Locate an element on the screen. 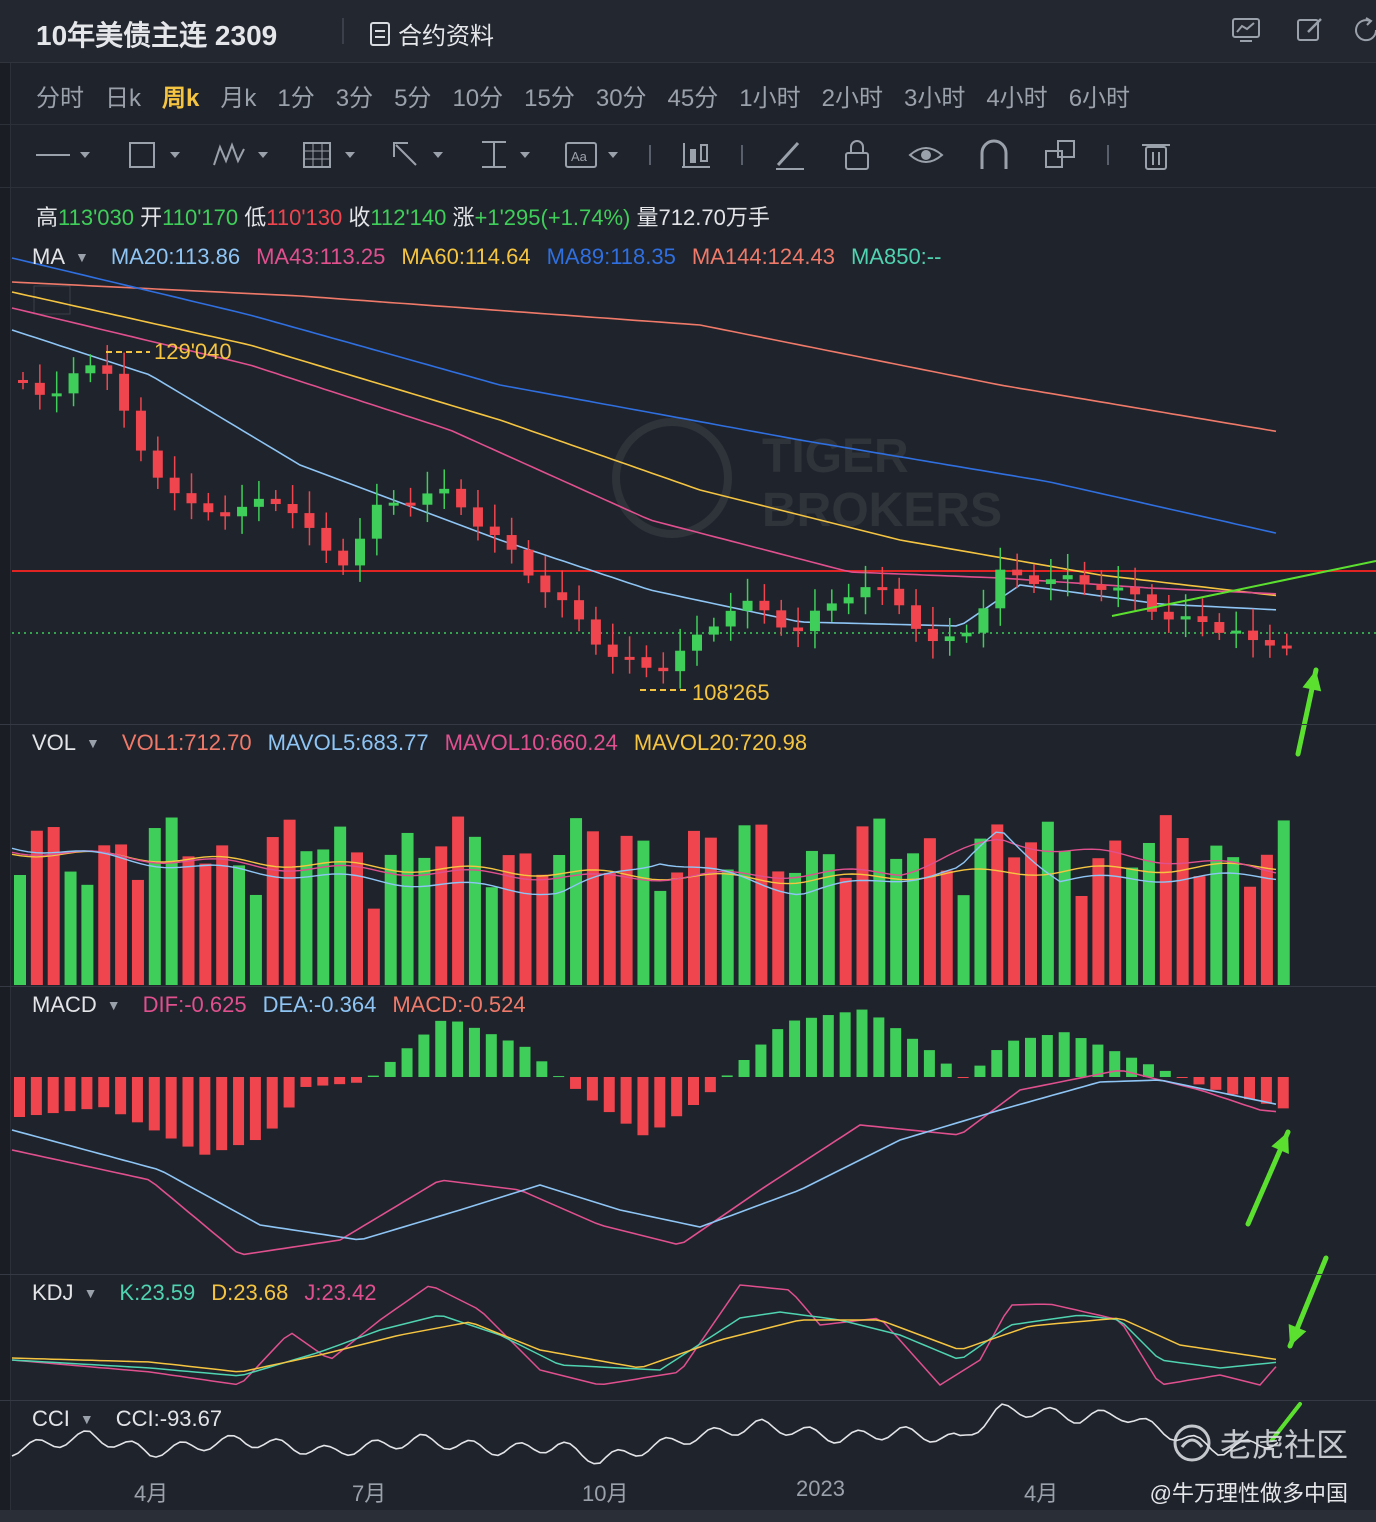  period-tab: 3分 is located at coordinates (354, 98).